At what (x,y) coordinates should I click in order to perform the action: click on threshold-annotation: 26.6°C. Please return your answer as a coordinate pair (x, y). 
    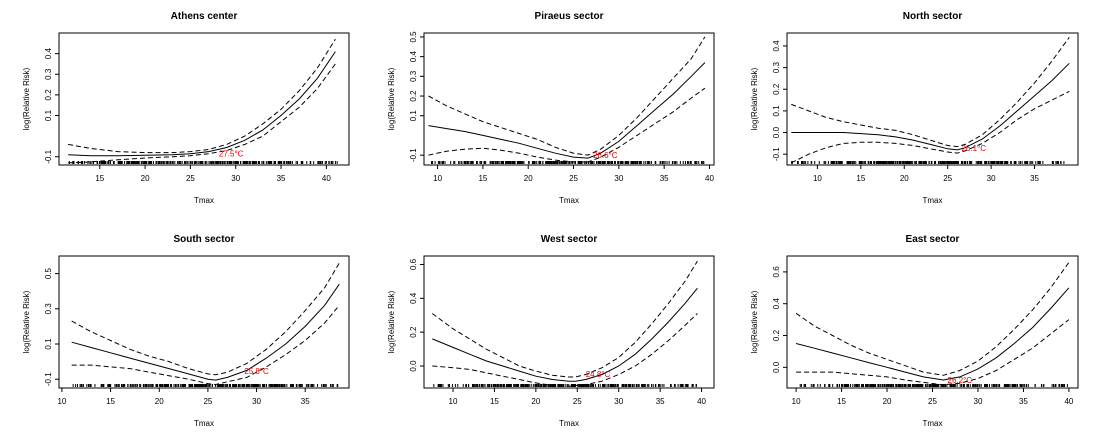
    Looking at the image, I should click on (605, 155).